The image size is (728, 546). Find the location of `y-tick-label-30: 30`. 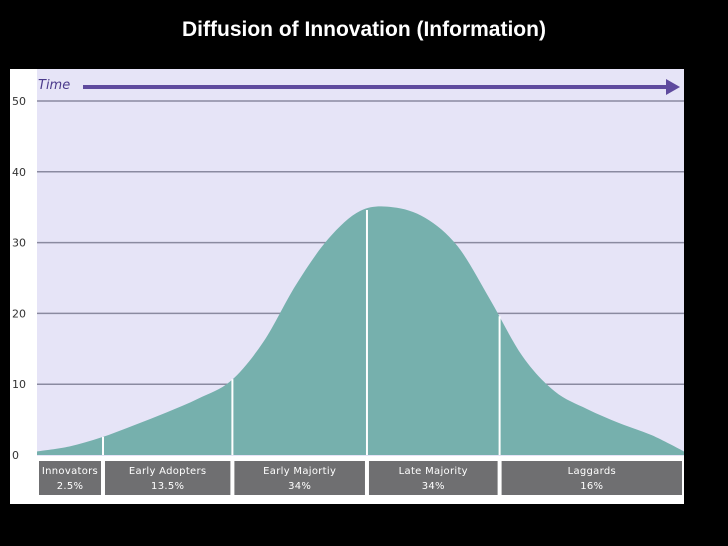

y-tick-label-30: 30 is located at coordinates (19, 243).